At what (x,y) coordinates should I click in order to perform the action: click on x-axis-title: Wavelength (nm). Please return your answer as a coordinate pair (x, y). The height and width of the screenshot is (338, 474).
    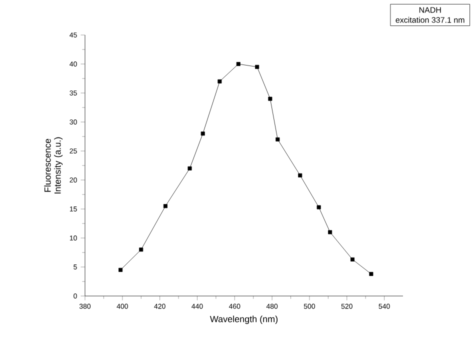
    Looking at the image, I should click on (244, 320).